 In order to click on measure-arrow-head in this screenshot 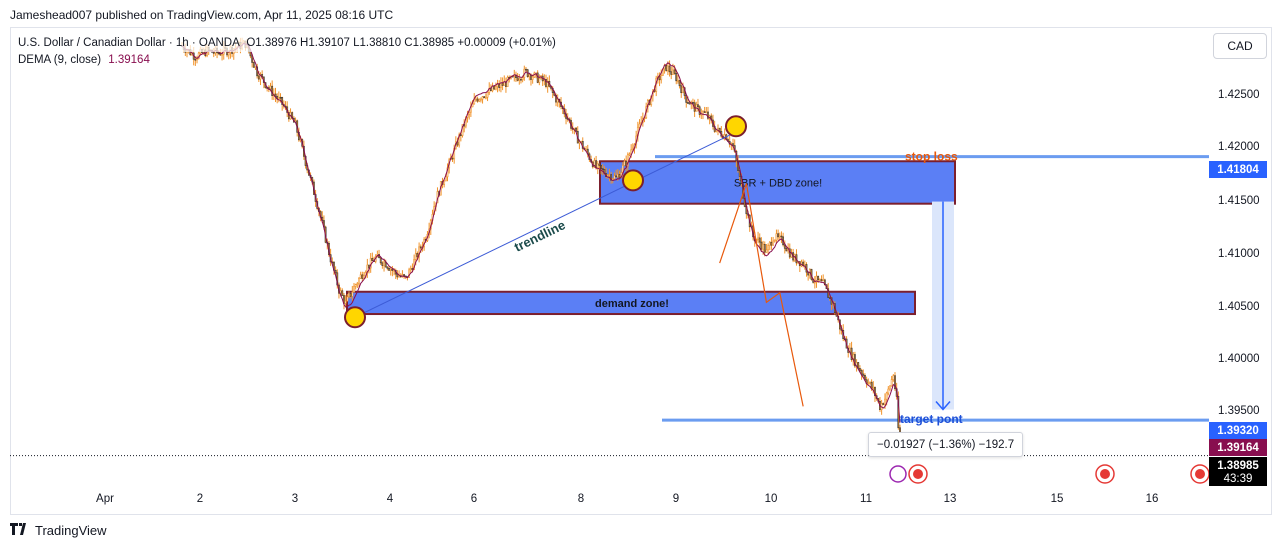, I will do `click(943, 406)`.